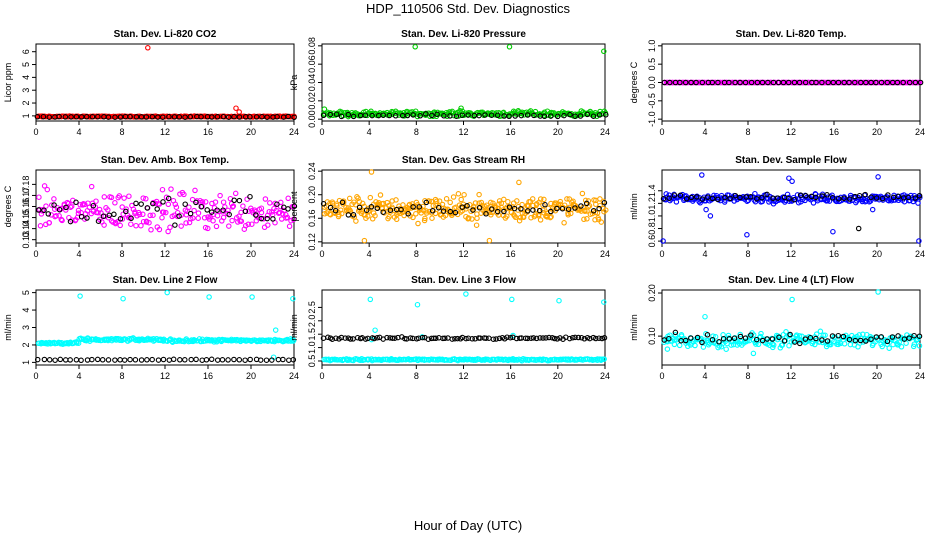 The width and height of the screenshot is (936, 545). Describe the element at coordinates (294, 83) in the screenshot. I see `y-axis-label: kPa` at that location.